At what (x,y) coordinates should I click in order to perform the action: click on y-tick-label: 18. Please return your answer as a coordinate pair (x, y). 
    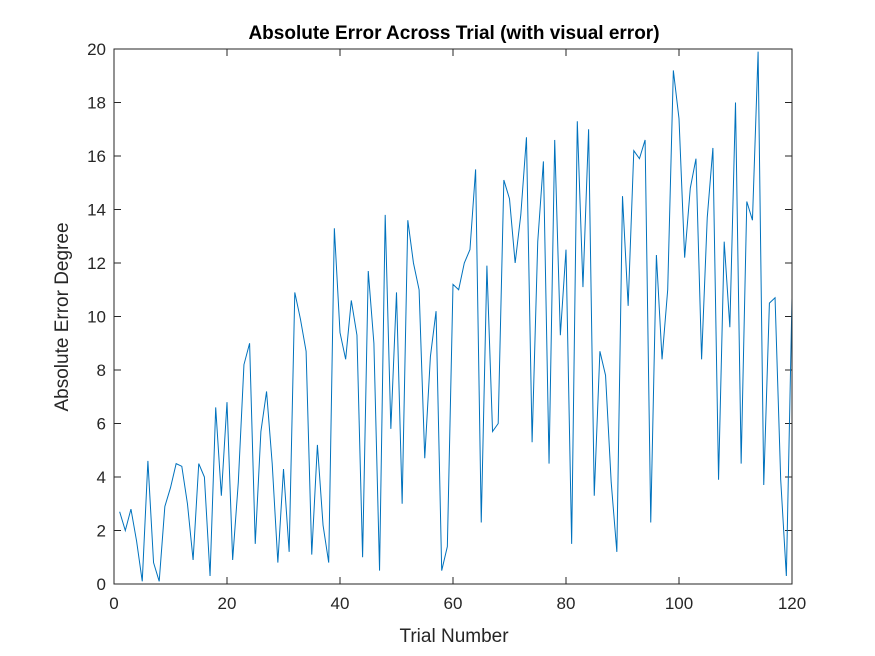
    Looking at the image, I should click on (96, 103).